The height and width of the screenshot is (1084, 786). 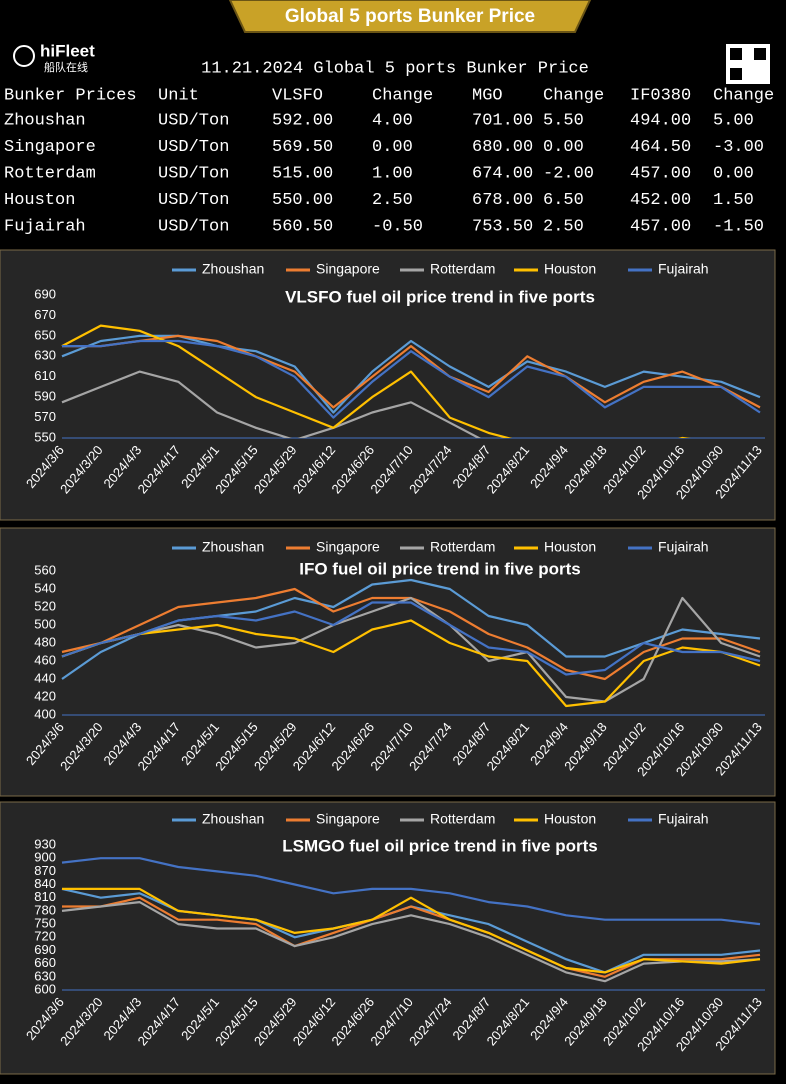 What do you see at coordinates (439, 845) in the screenshot?
I see `chart-title: LSMGO fuel oil price trend in five ports` at bounding box center [439, 845].